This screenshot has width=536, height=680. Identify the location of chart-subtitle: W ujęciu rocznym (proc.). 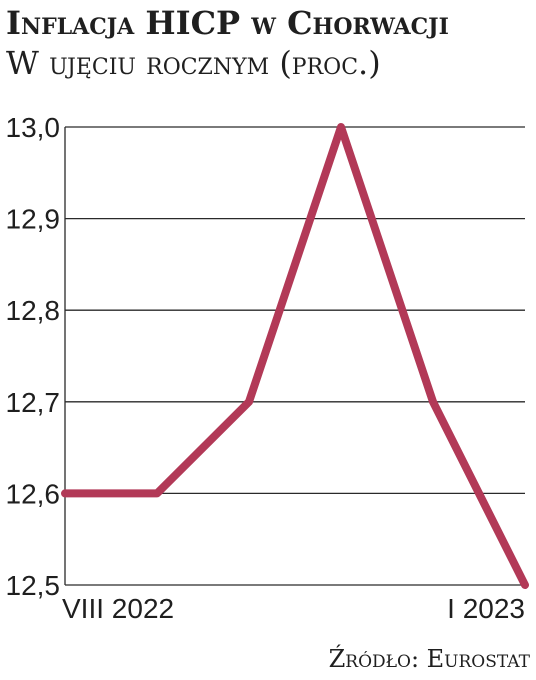
(193, 63).